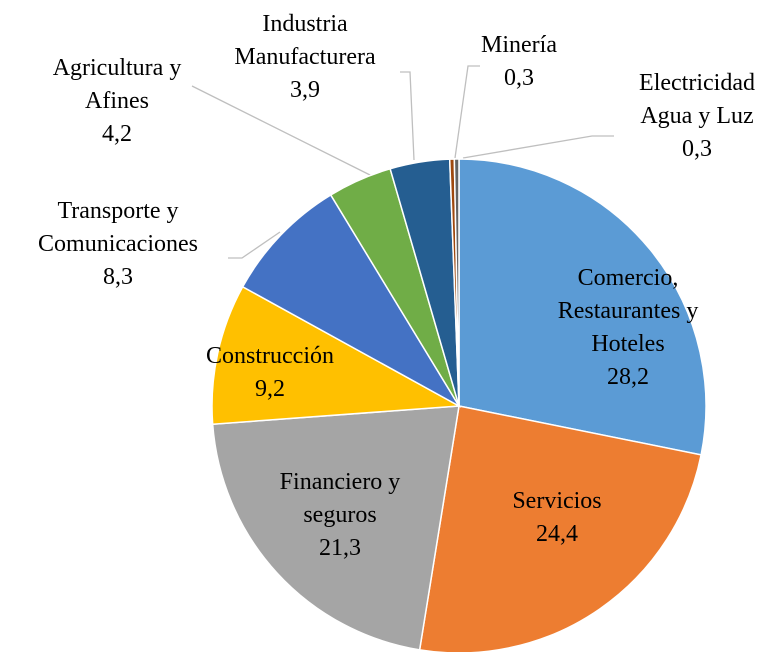 The width and height of the screenshot is (774, 652). What do you see at coordinates (270, 356) in the screenshot?
I see `category-label: Construcción` at bounding box center [270, 356].